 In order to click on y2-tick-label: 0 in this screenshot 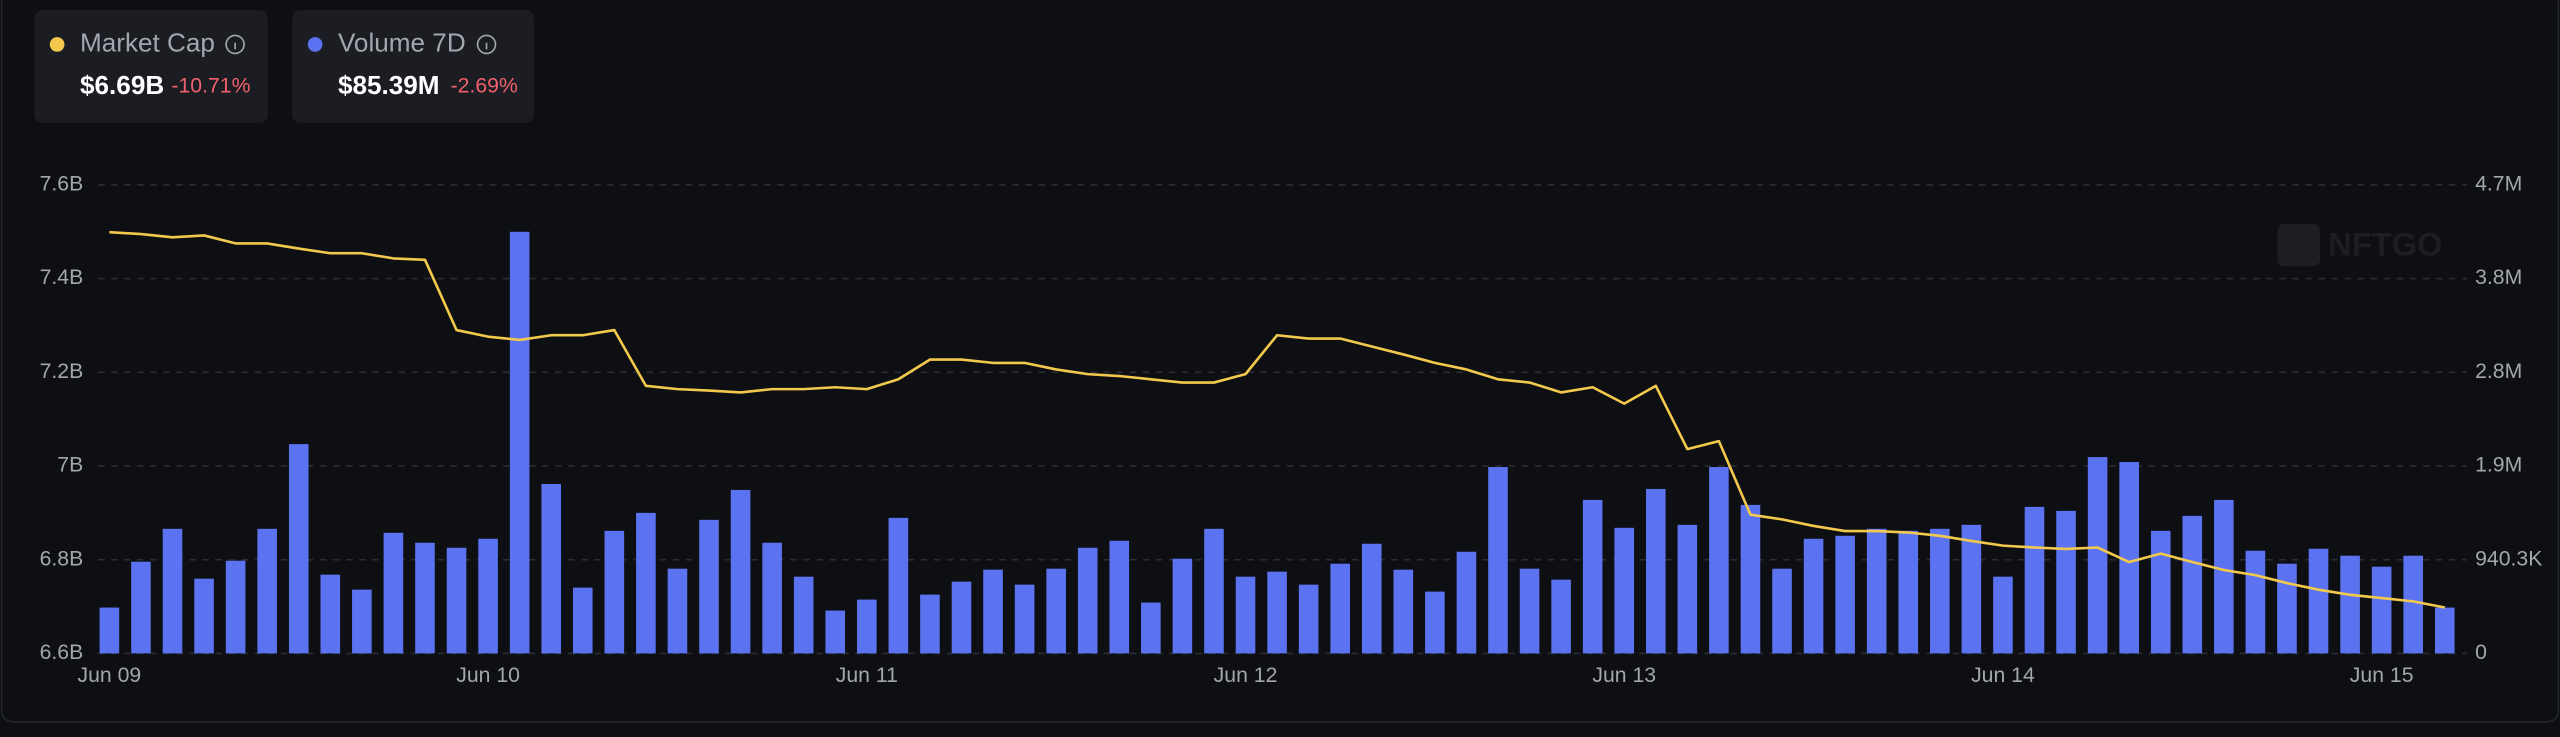, I will do `click(2481, 652)`.